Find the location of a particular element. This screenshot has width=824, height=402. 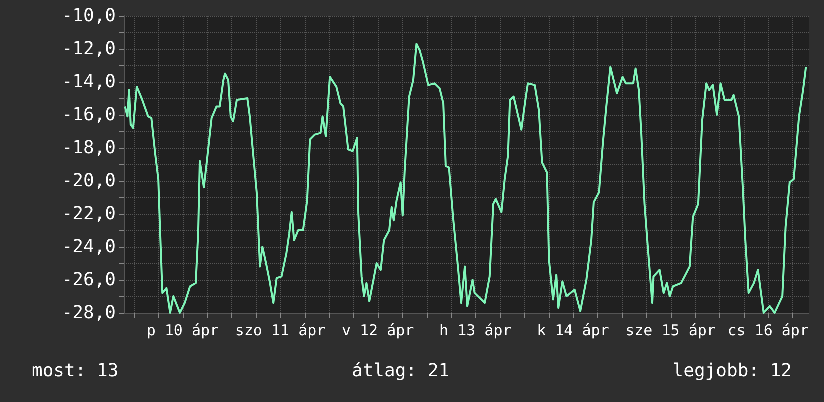

text: most: 13 is located at coordinates (75, 371).